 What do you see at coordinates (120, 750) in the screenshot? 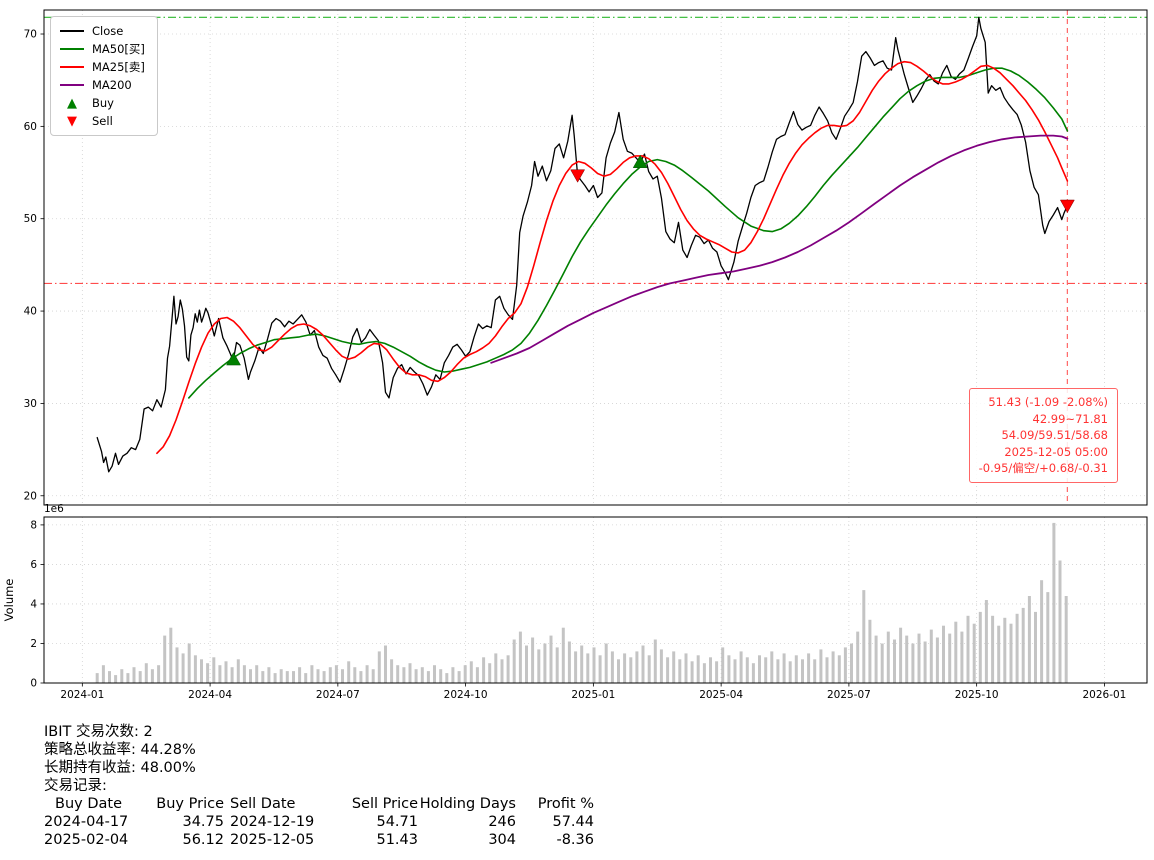
I see `strategy-return: 策略总收益率: 44.28%` at bounding box center [120, 750].